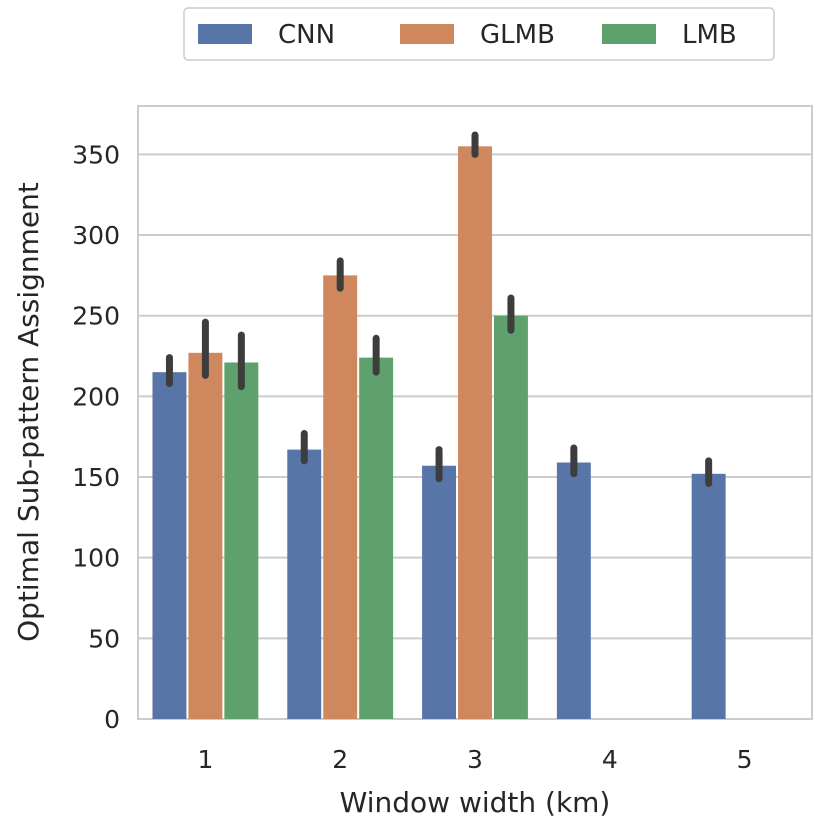 The image size is (830, 830). I want to click on y-tick-label: 200, so click(96, 396).